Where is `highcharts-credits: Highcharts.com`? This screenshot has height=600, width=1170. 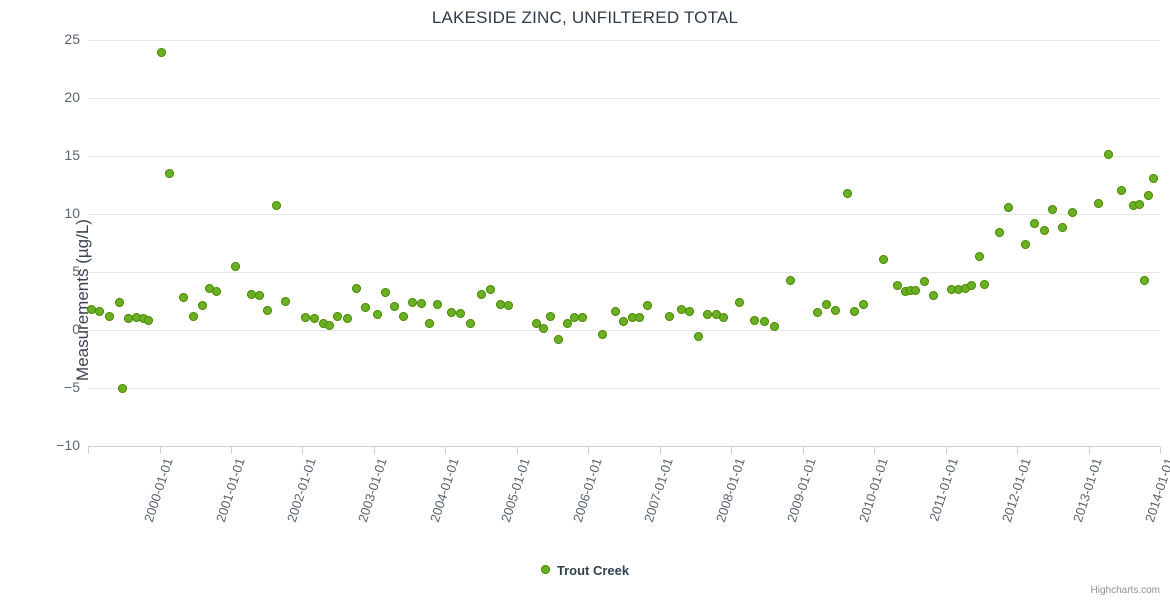 highcharts-credits: Highcharts.com is located at coordinates (1125, 590).